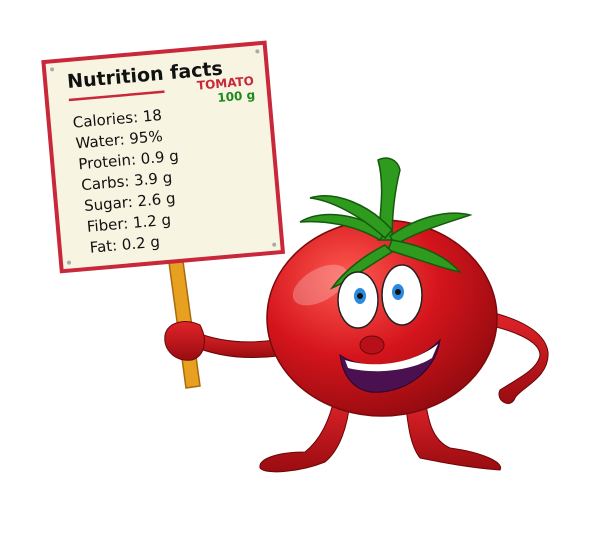 The height and width of the screenshot is (539, 612). What do you see at coordinates (386, 223) in the screenshot?
I see `tomato-stem` at bounding box center [386, 223].